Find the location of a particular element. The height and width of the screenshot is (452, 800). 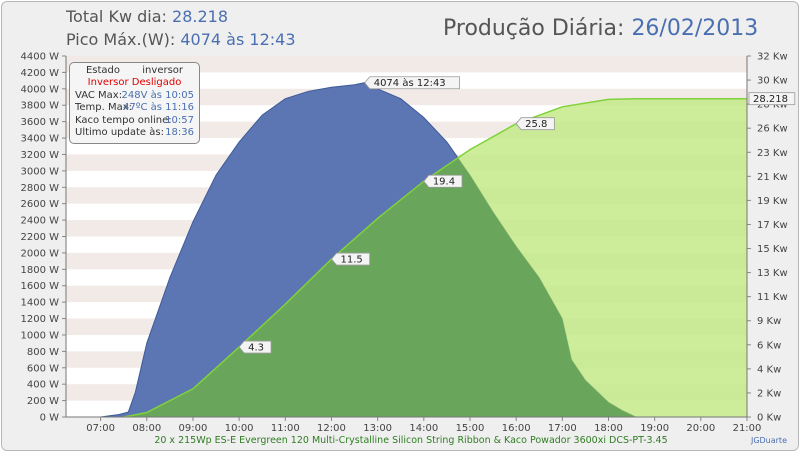

info-row-update: Ultimo update às: 18:36 is located at coordinates (134, 133).